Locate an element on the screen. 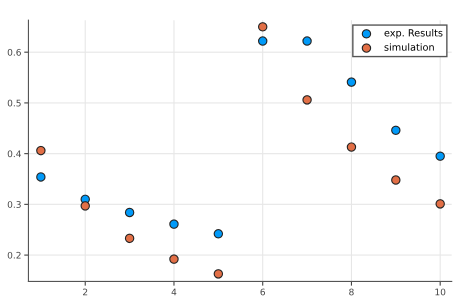  x-tick-label: 10 is located at coordinates (440, 292).